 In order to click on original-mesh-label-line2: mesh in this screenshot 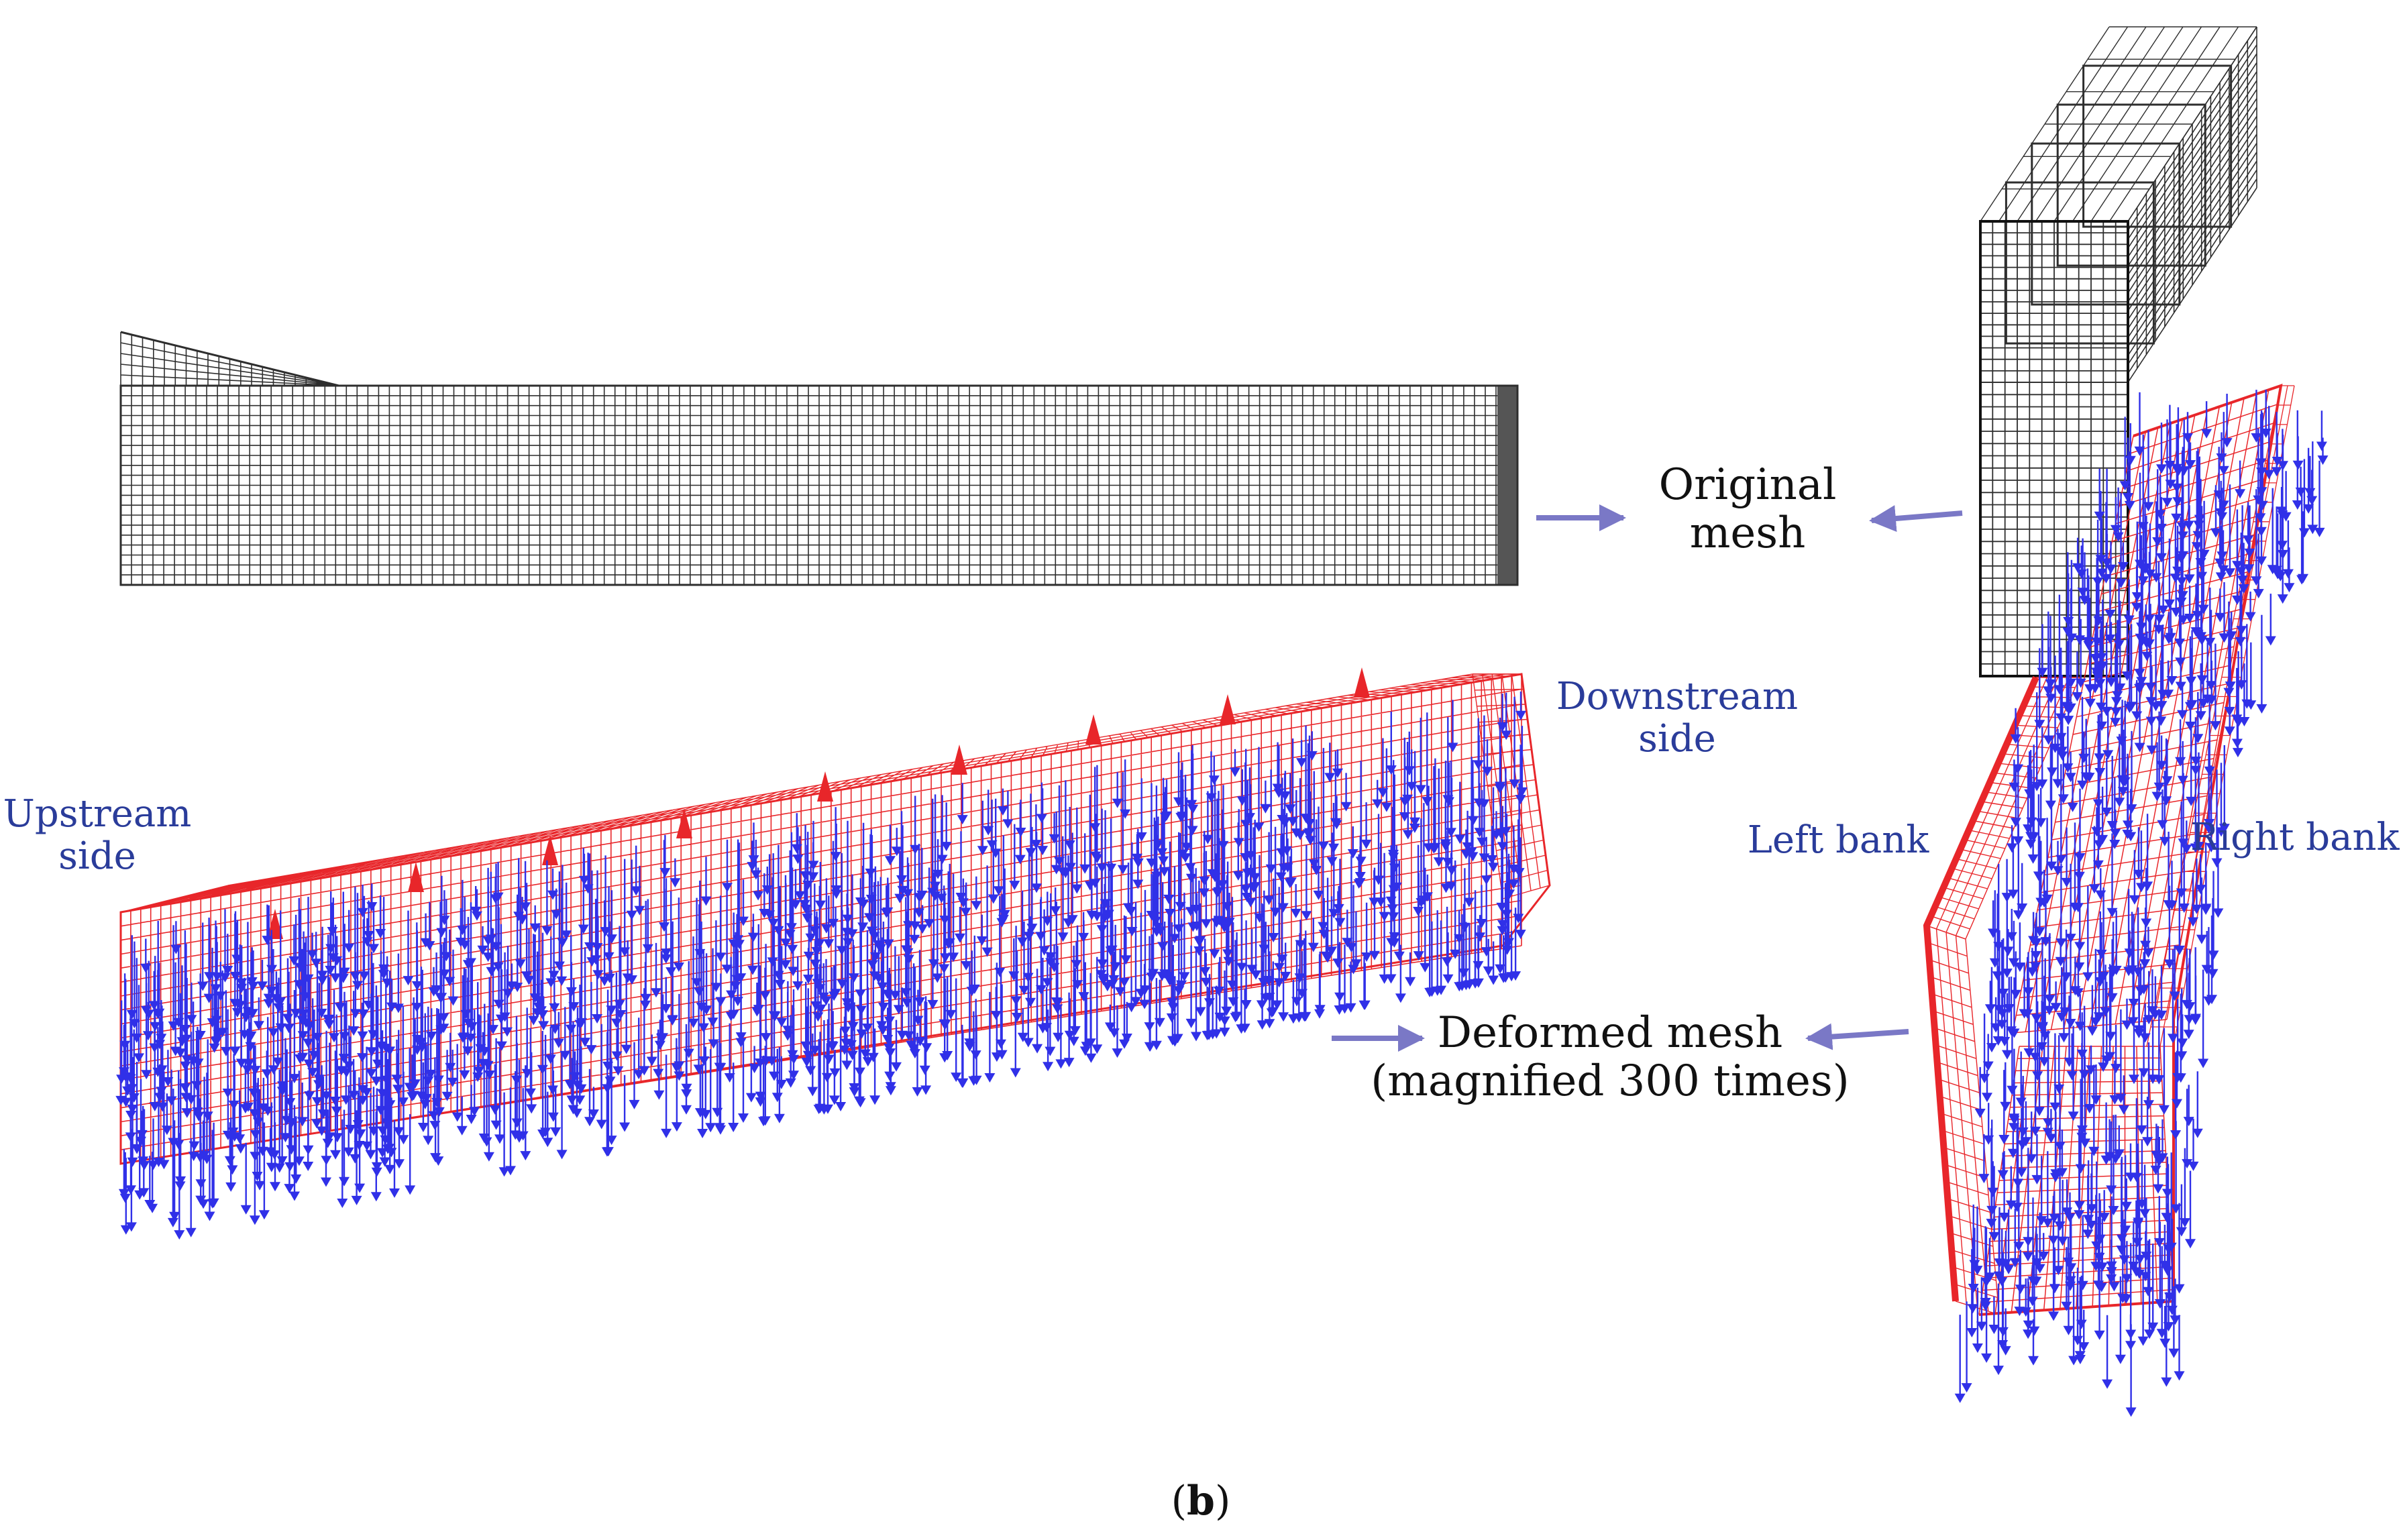, I will do `click(1748, 533)`.